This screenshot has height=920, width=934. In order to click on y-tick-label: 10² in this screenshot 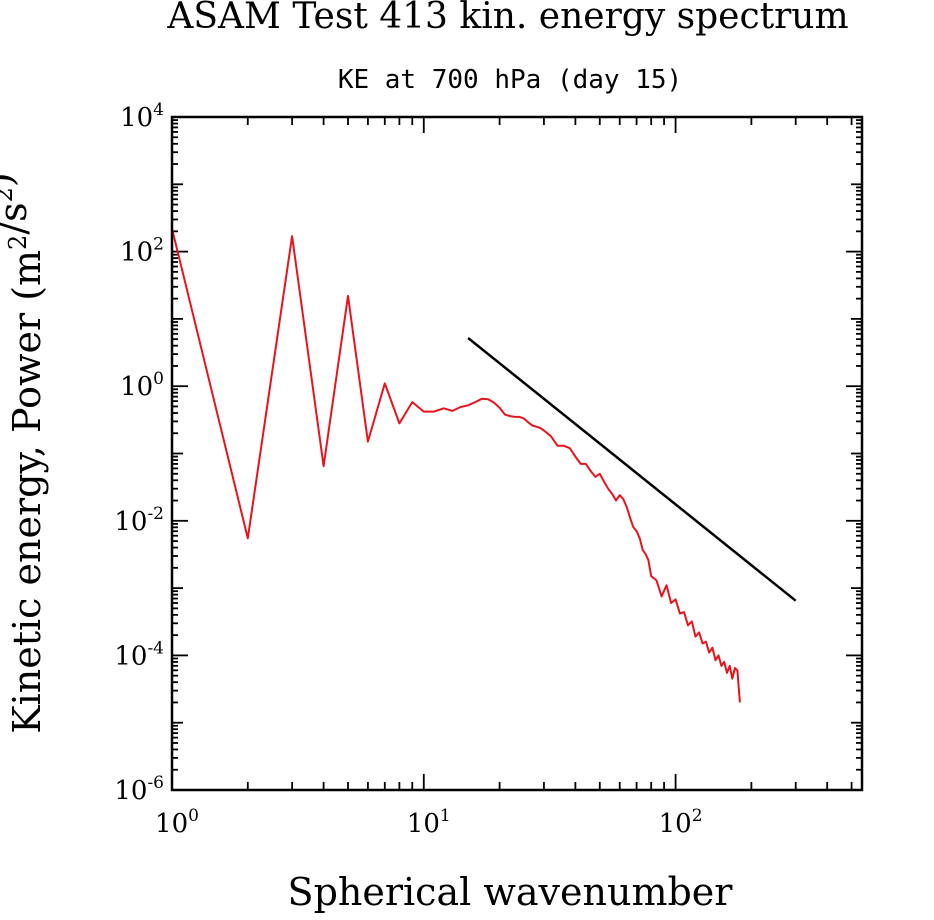, I will do `click(142, 251)`.